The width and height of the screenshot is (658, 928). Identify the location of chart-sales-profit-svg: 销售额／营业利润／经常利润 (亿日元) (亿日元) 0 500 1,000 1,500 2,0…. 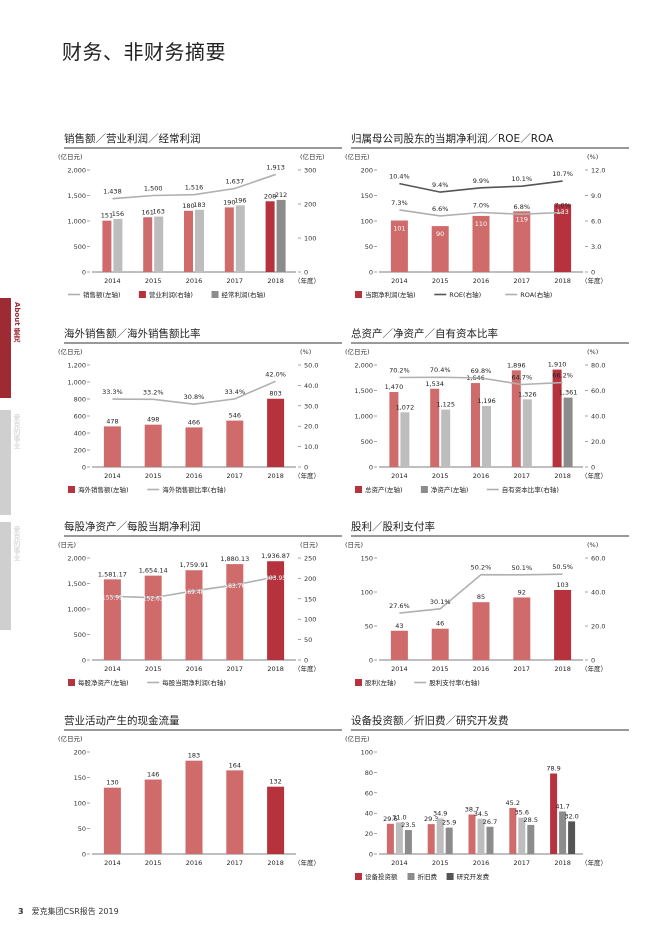
(200, 215).